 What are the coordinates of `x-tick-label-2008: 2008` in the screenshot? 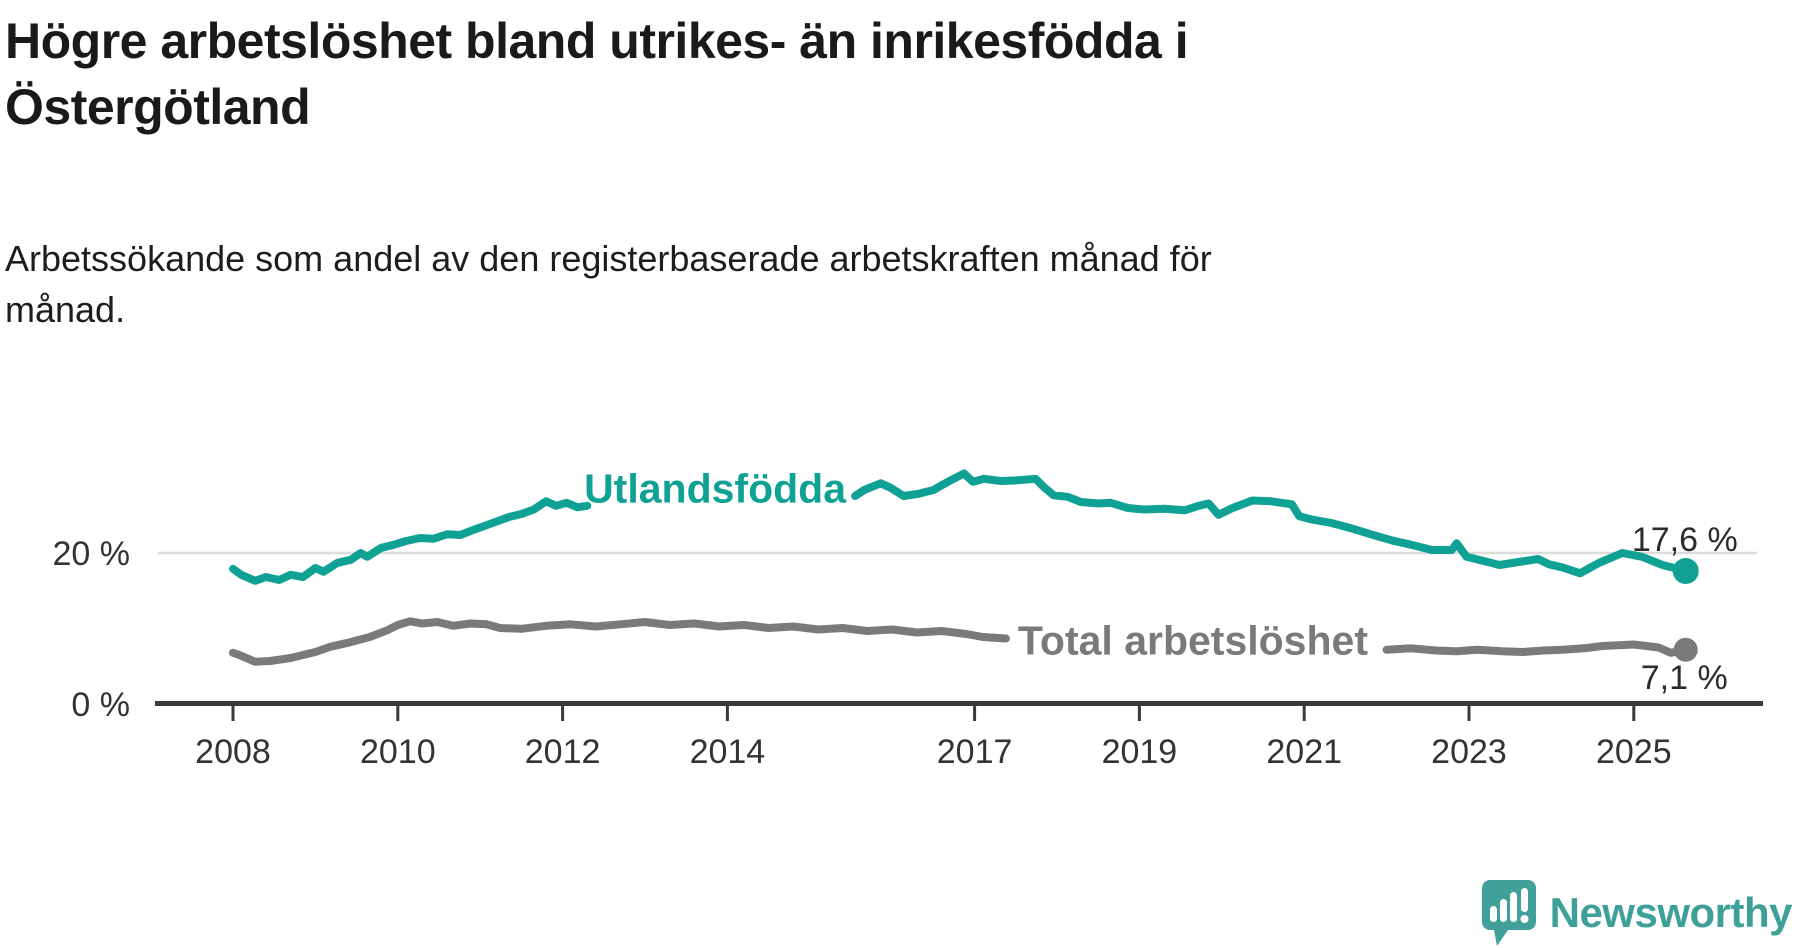 It's located at (233, 752).